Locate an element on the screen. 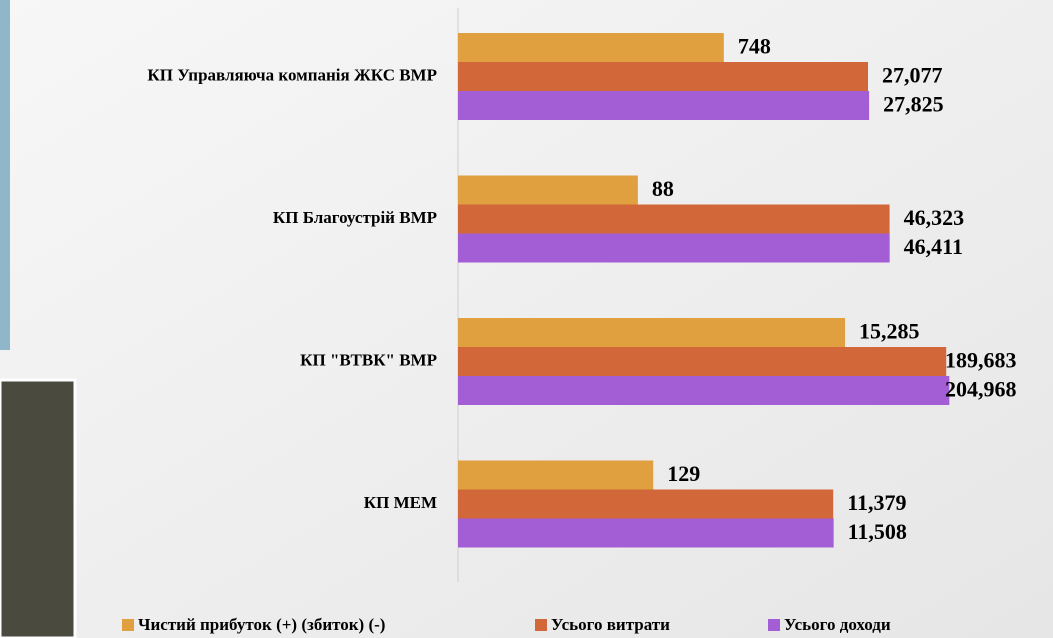  category-label: КП МЕМ is located at coordinates (400, 502).